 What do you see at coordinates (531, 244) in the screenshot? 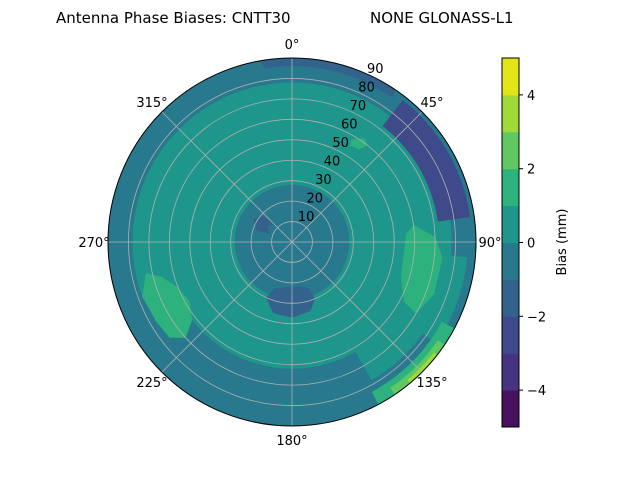
I see `colorbar-tick-label: 0` at bounding box center [531, 244].